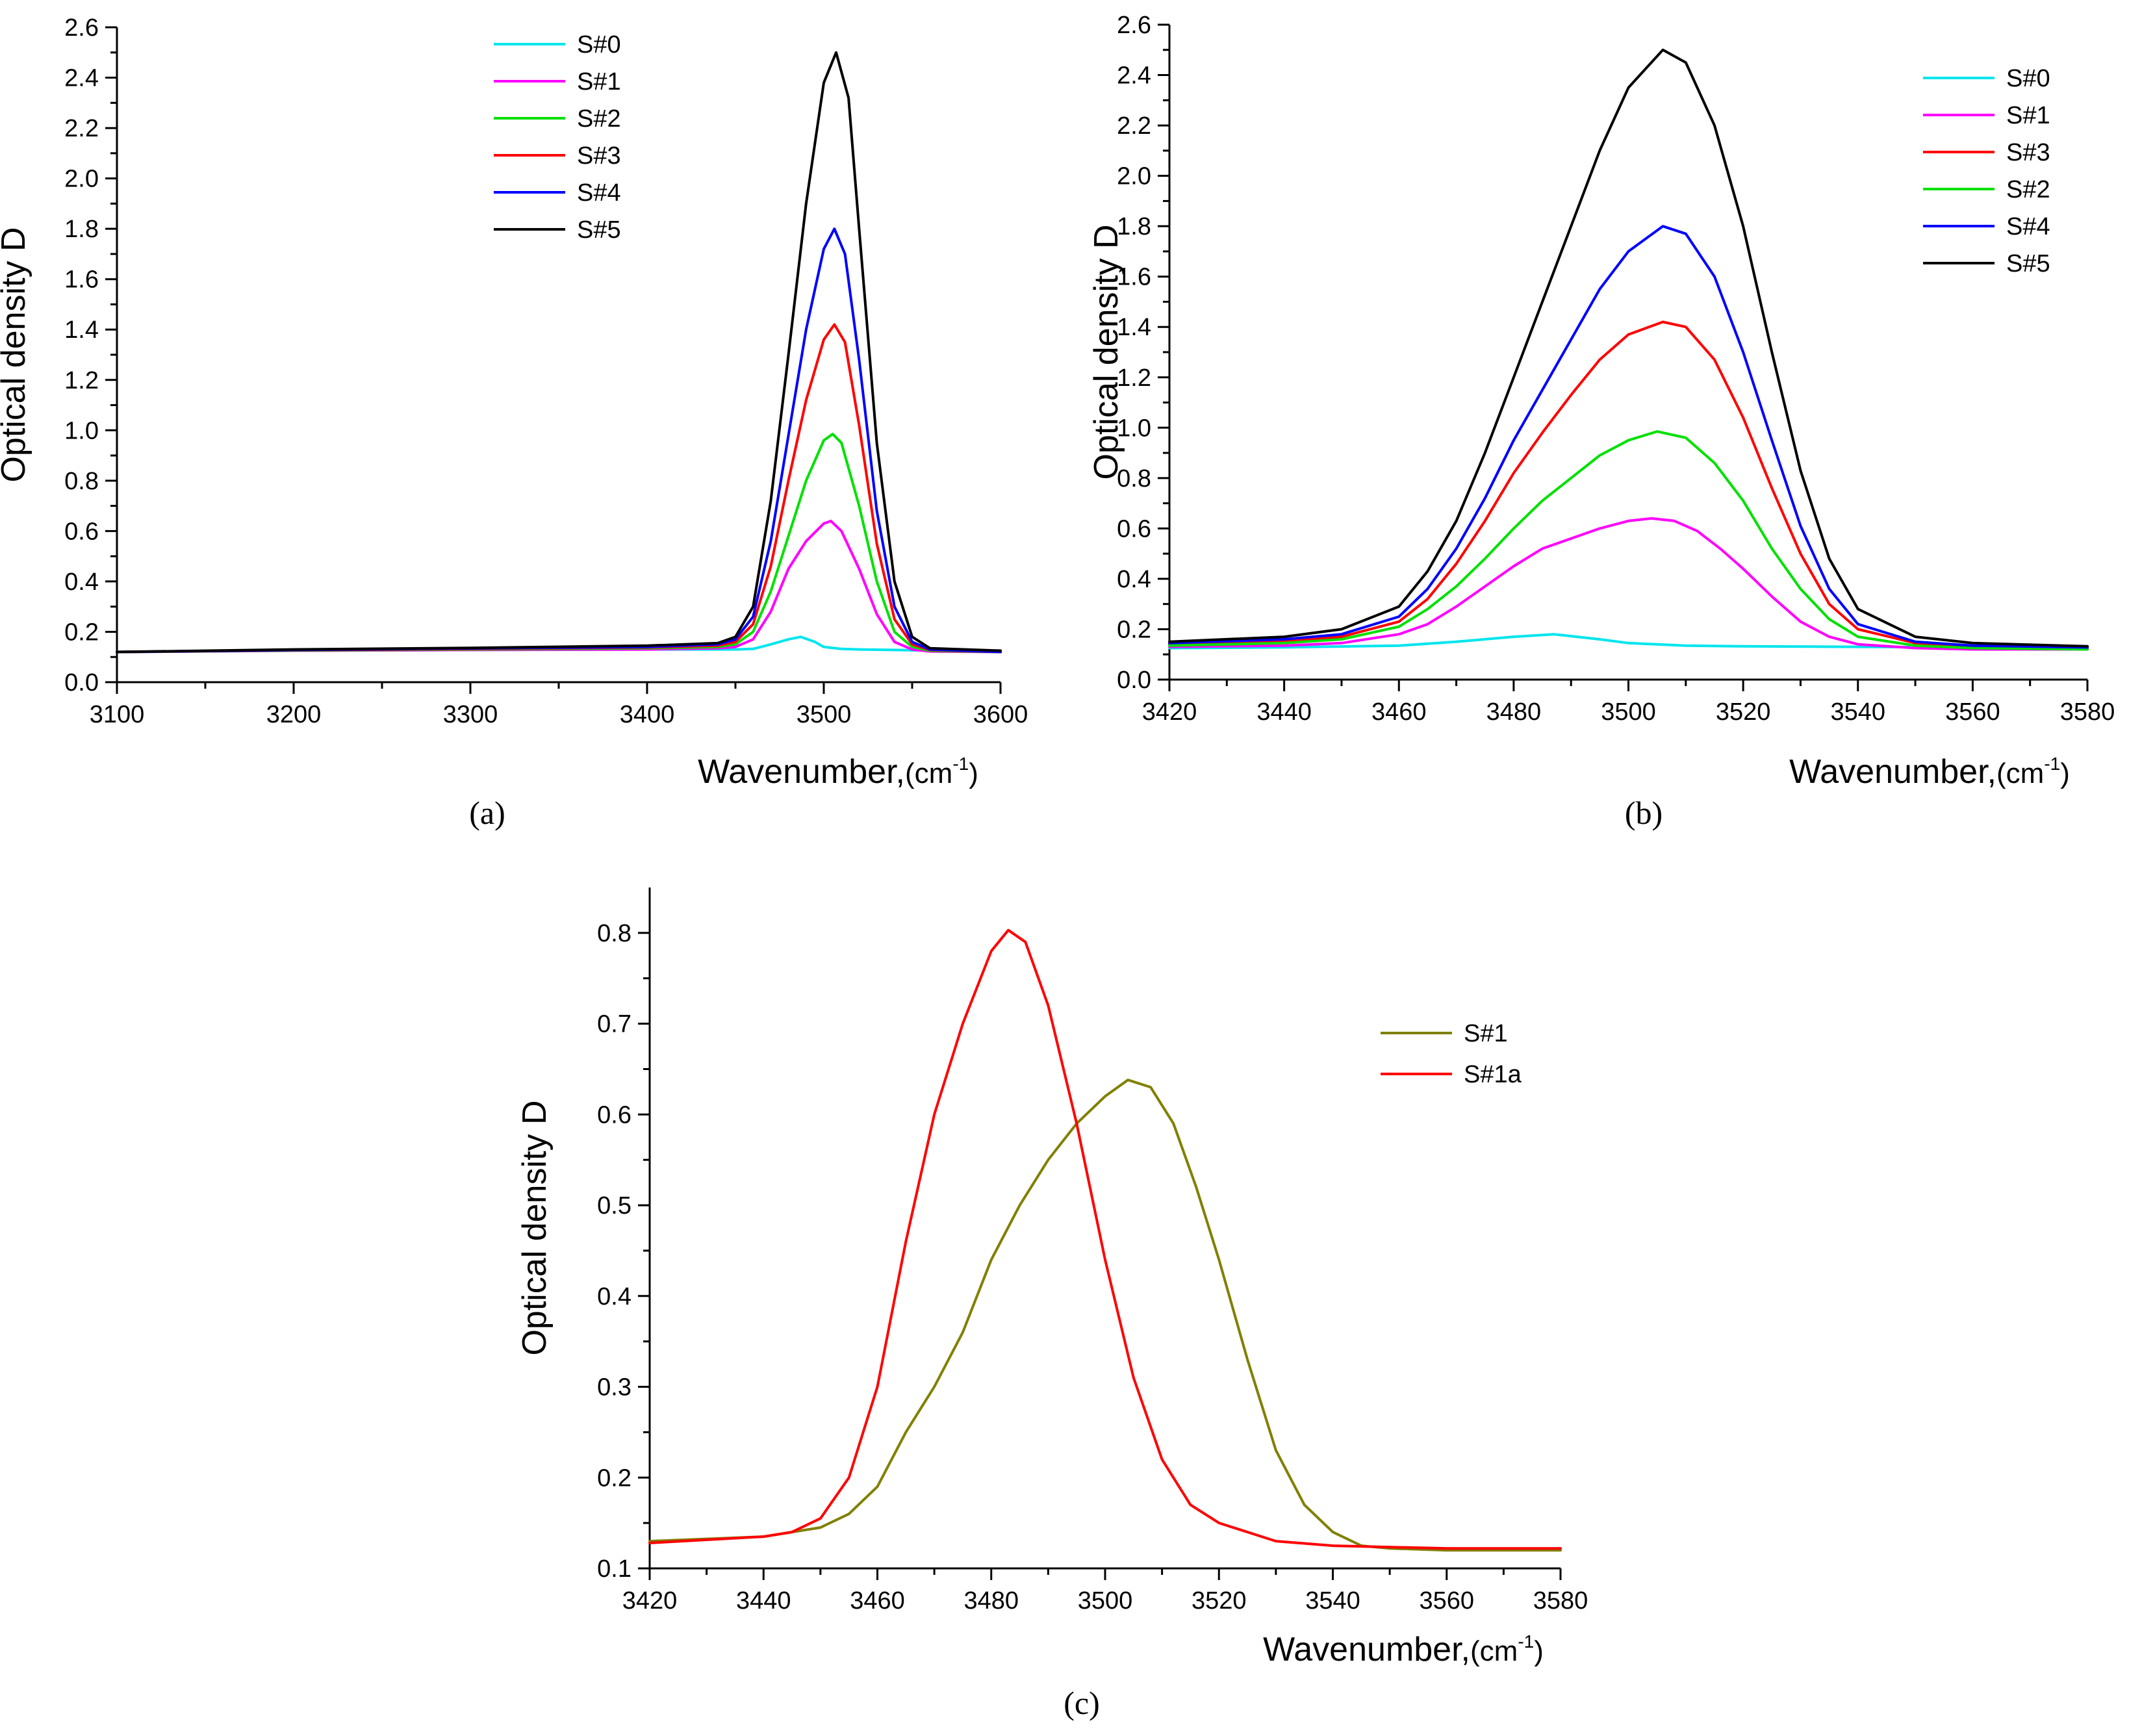 This screenshot has width=2129, height=1736. What do you see at coordinates (1493, 1074) in the screenshot?
I see `legend-label-s1a: S#1a` at bounding box center [1493, 1074].